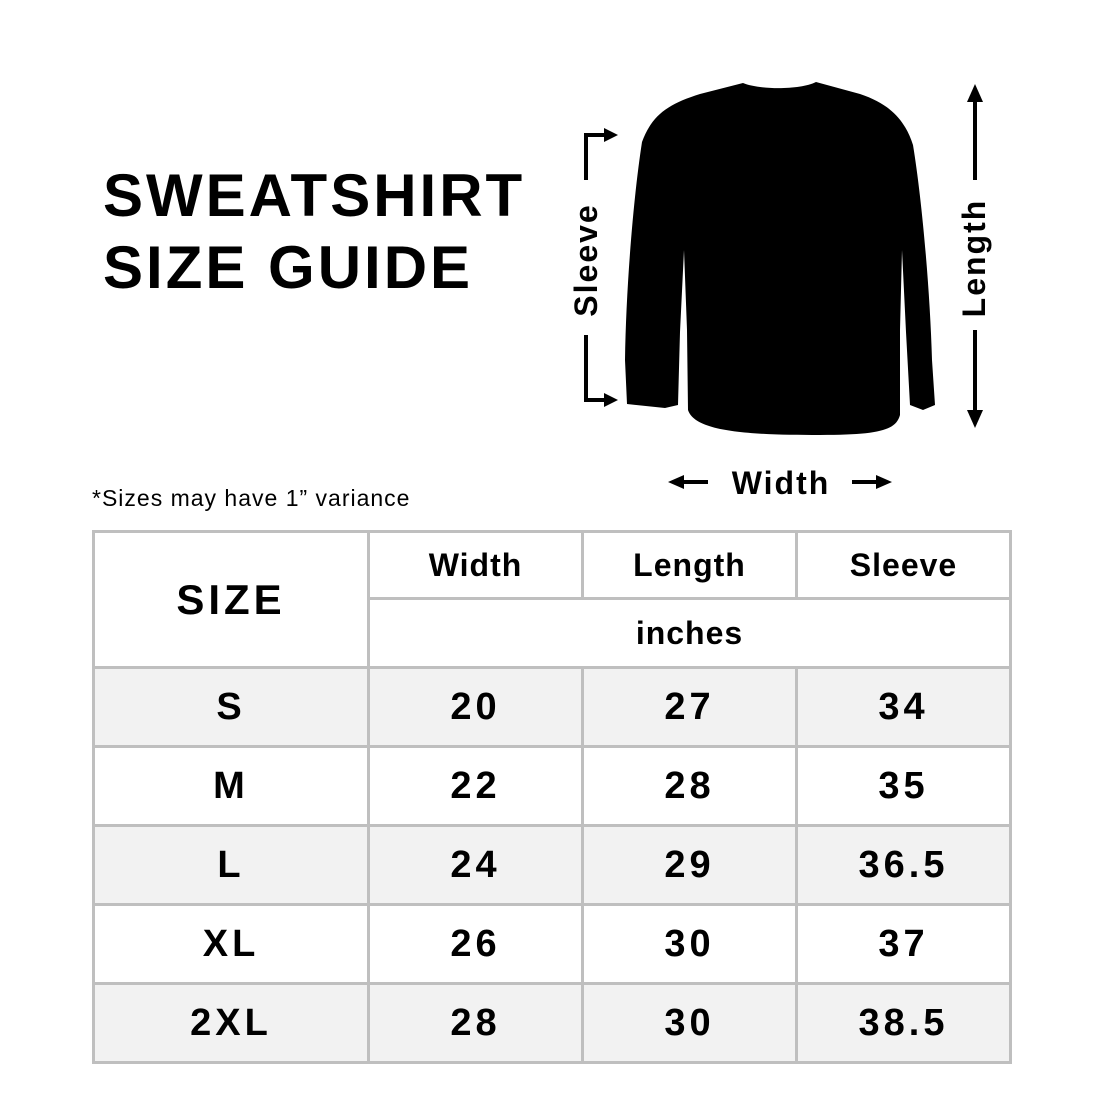 The image size is (1100, 1100). What do you see at coordinates (975, 93) in the screenshot?
I see `length-arrow-head-top` at bounding box center [975, 93].